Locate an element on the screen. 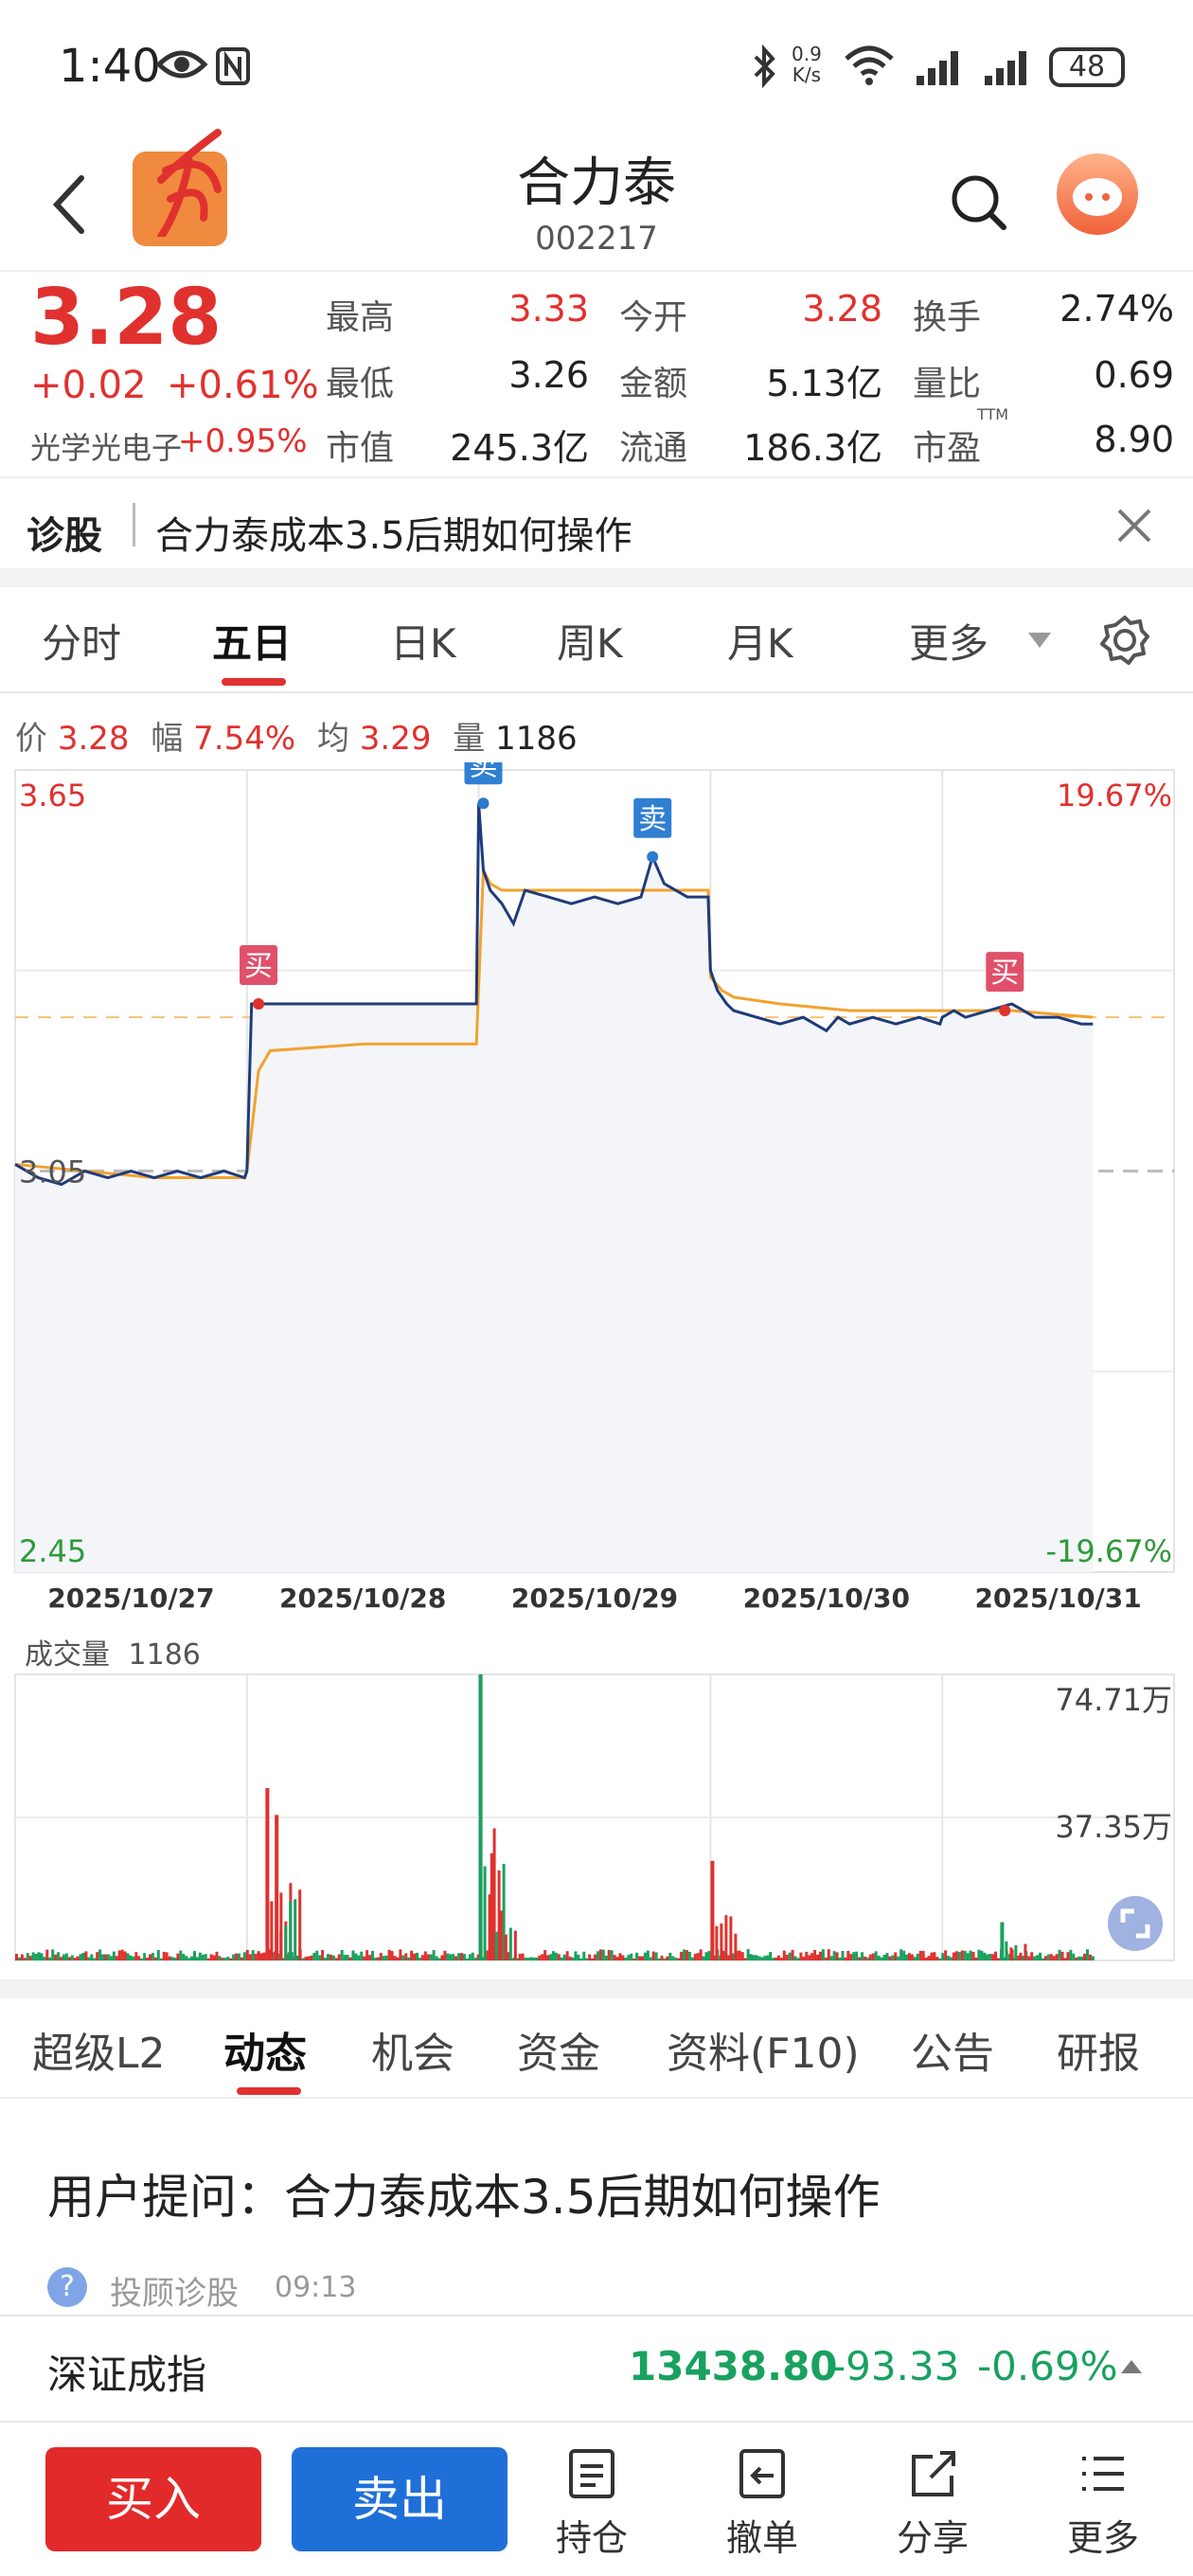 This screenshot has width=1193, height=2576. search-icon is located at coordinates (979, 202).